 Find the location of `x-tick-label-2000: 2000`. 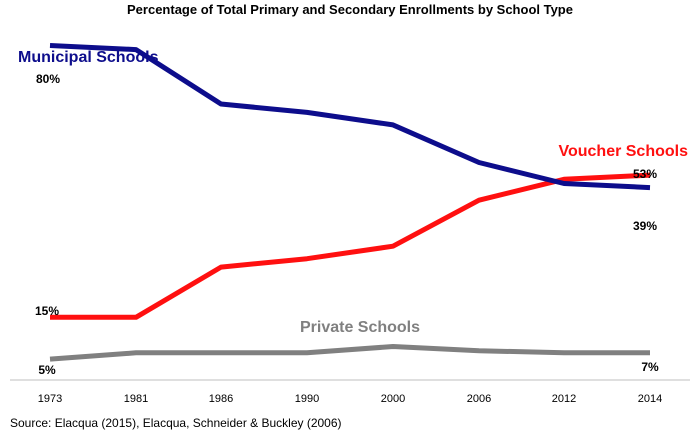

x-tick-label-2000: 2000 is located at coordinates (393, 399).